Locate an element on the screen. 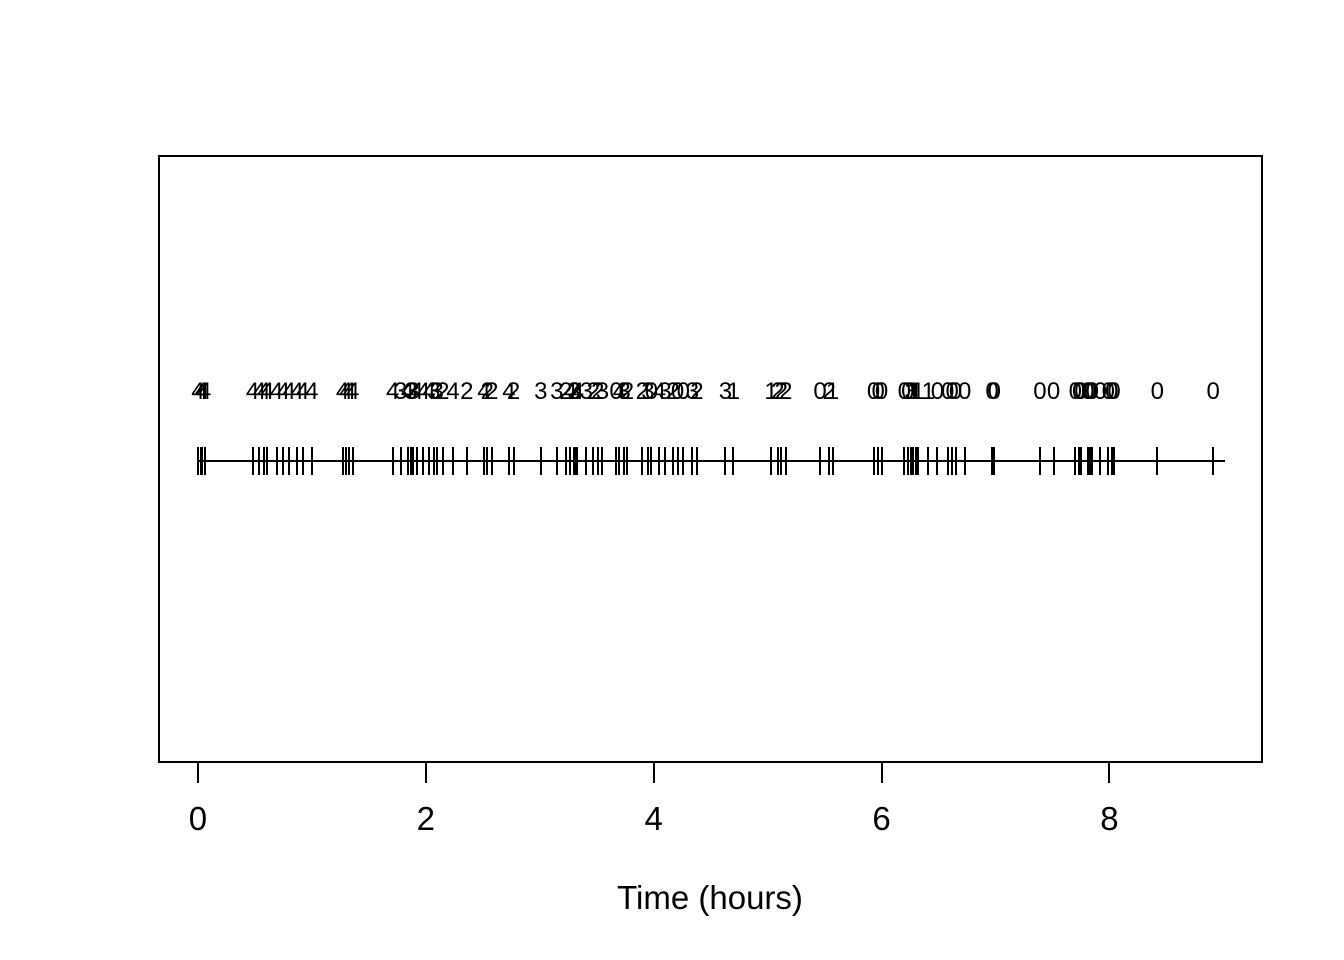 The width and height of the screenshot is (1344, 960). x-axis-title: Time (hours) is located at coordinates (710, 897).